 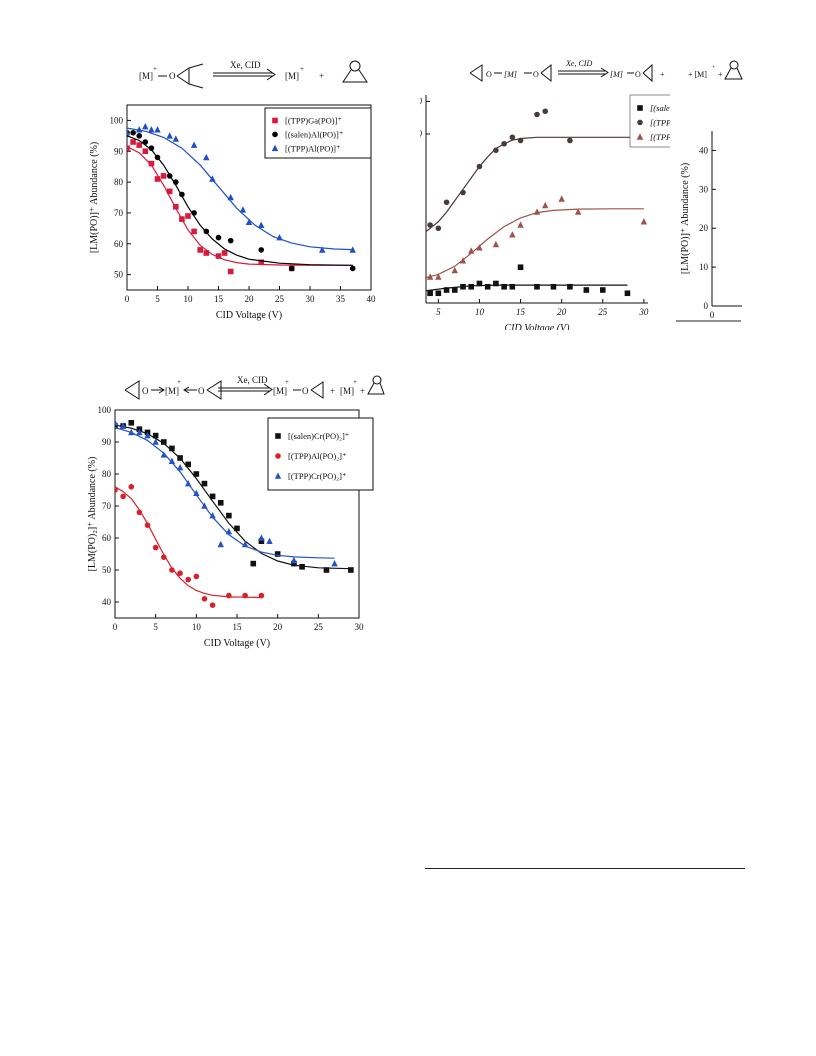 What do you see at coordinates (214, 390) in the screenshot?
I see `scheme-4-right-epoxide` at bounding box center [214, 390].